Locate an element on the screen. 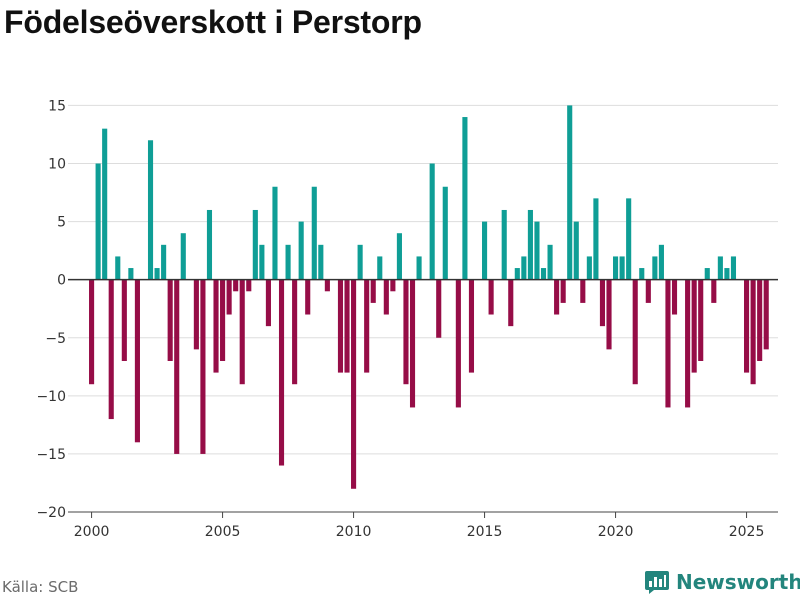 The image size is (800, 600). y-tick-label: 0 is located at coordinates (61, 281).